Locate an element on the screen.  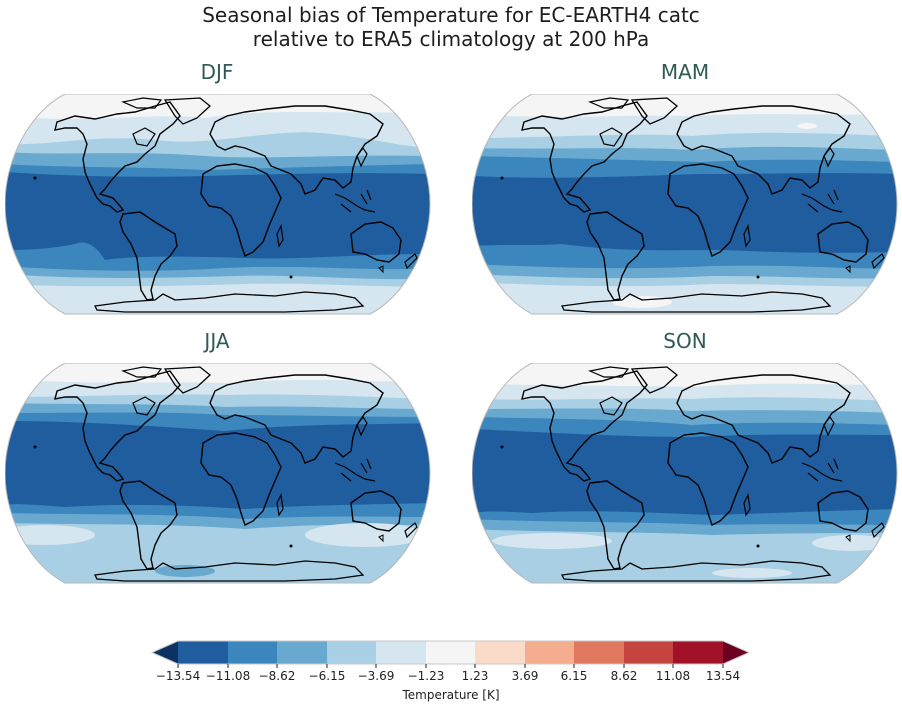
colorbar-tick-label: 3.69 is located at coordinates (525, 676).